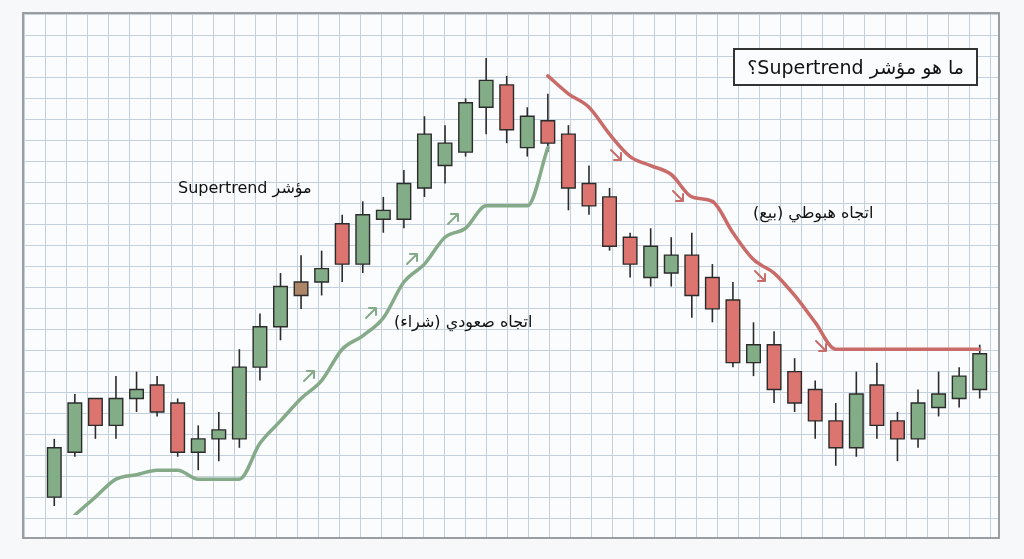  Describe the element at coordinates (855, 67) in the screenshot. I see `chart-title: ما هو مؤشر Supertrend؟` at that location.